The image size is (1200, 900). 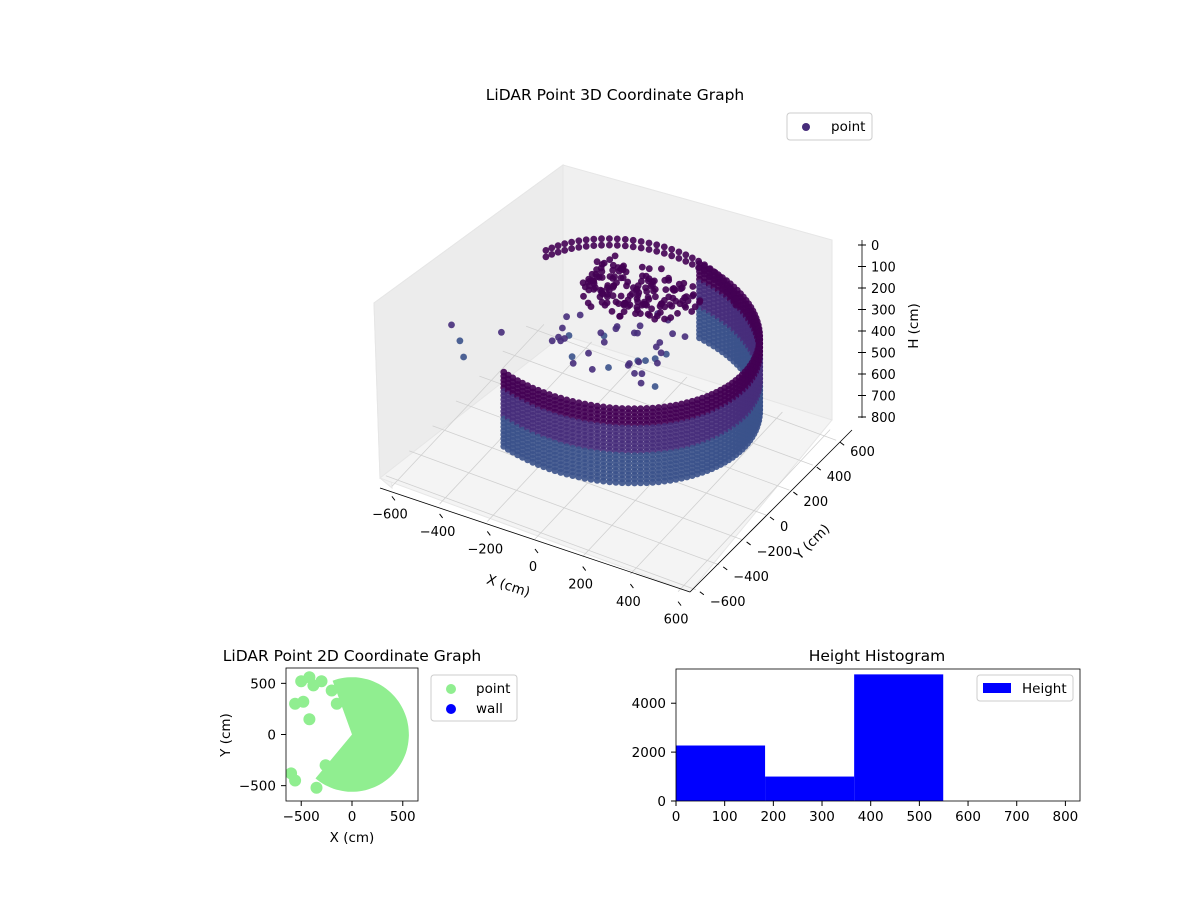 I want to click on y-tick-label-2d: −500, so click(x=257, y=787).